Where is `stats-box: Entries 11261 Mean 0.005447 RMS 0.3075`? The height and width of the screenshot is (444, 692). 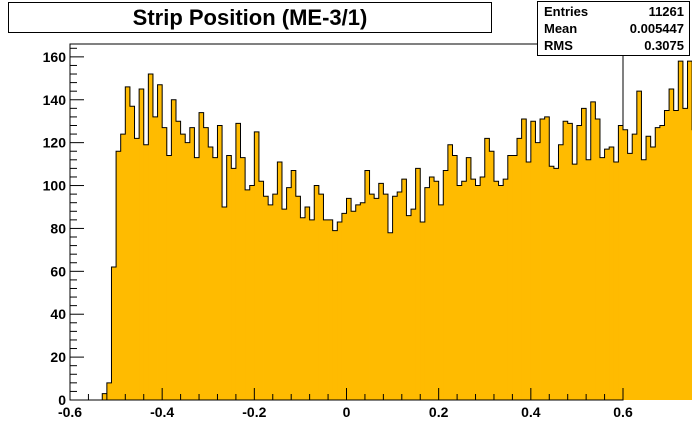
stats-box: Entries 11261 Mean 0.005447 RMS 0.3075 is located at coordinates (613, 28).